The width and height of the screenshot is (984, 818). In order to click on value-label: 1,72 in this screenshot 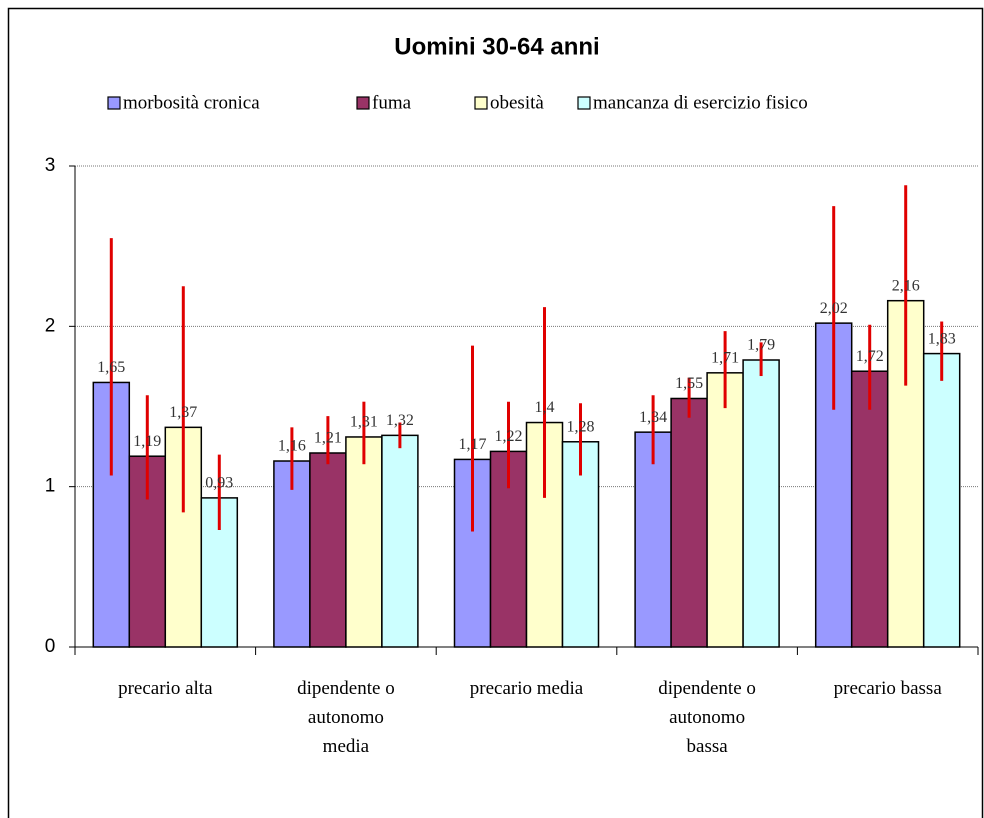, I will do `click(870, 356)`.